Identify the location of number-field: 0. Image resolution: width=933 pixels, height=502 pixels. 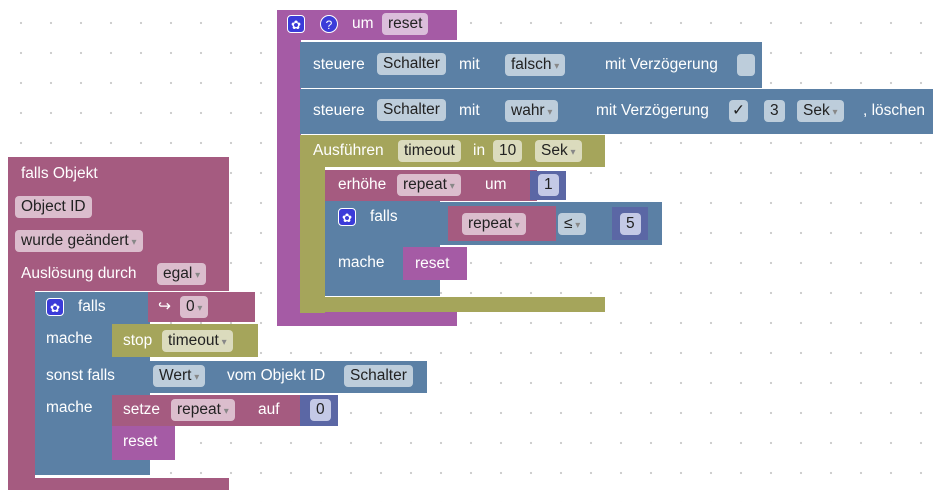
(320, 410).